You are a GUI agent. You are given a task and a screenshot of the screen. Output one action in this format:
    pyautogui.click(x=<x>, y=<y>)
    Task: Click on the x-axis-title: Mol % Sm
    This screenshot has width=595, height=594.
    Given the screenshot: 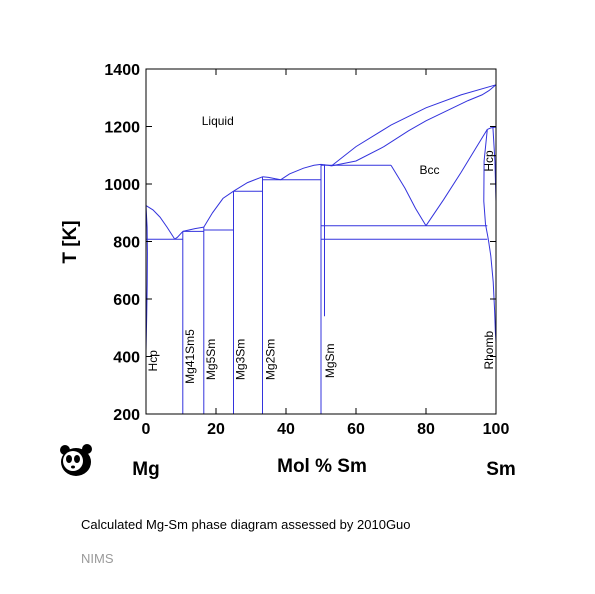 What is the action you would take?
    pyautogui.click(x=322, y=466)
    